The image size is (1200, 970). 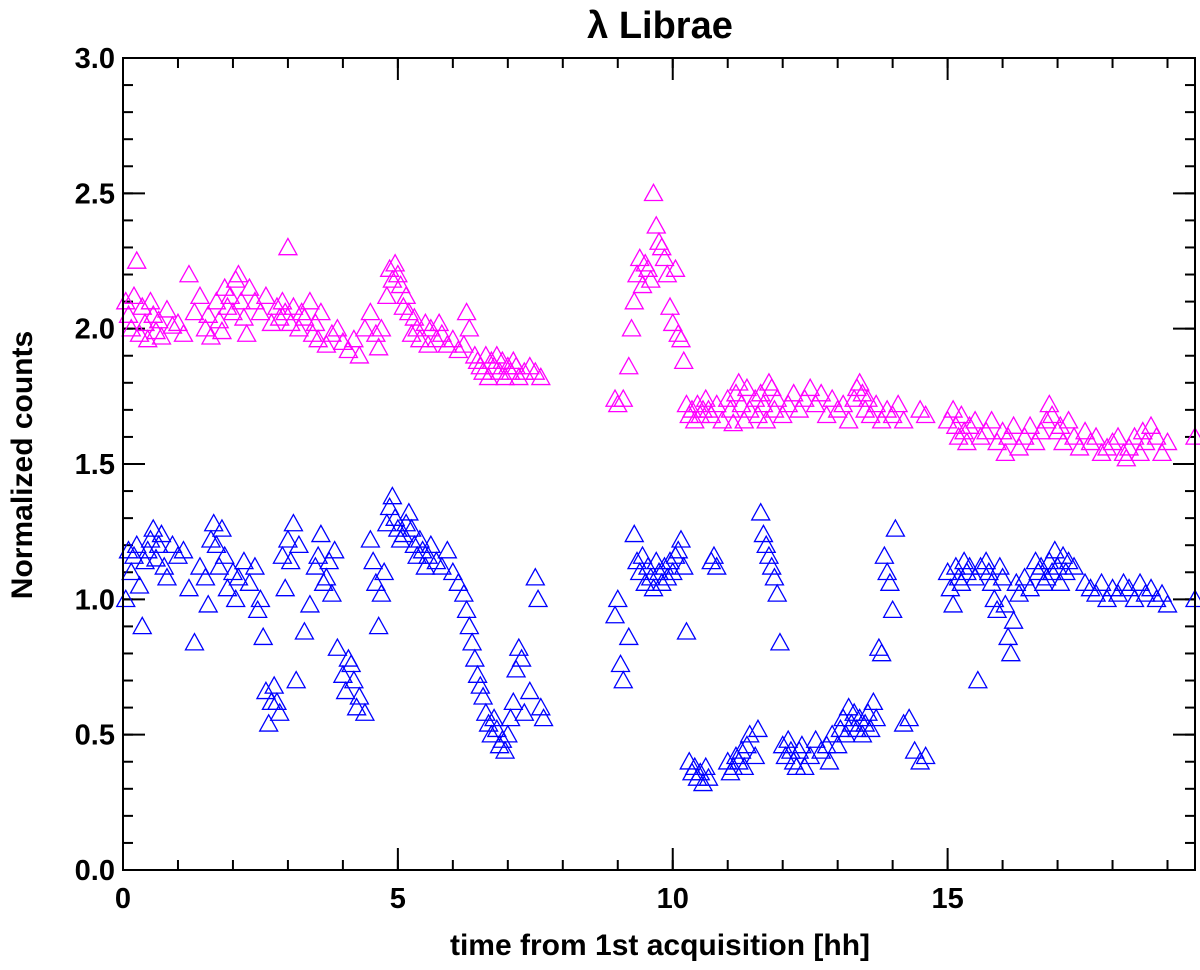 I want to click on x-axis-label: time from 1st acquisition [hh], so click(x=660, y=945).